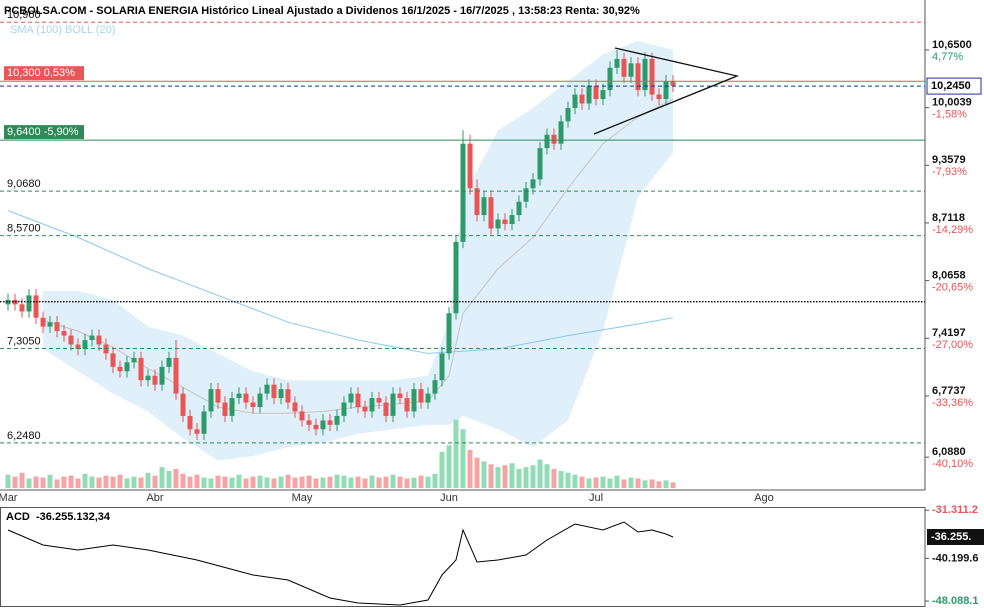 This screenshot has width=984, height=612. What do you see at coordinates (154, 498) in the screenshot?
I see `x-tick-label: Abr` at bounding box center [154, 498].